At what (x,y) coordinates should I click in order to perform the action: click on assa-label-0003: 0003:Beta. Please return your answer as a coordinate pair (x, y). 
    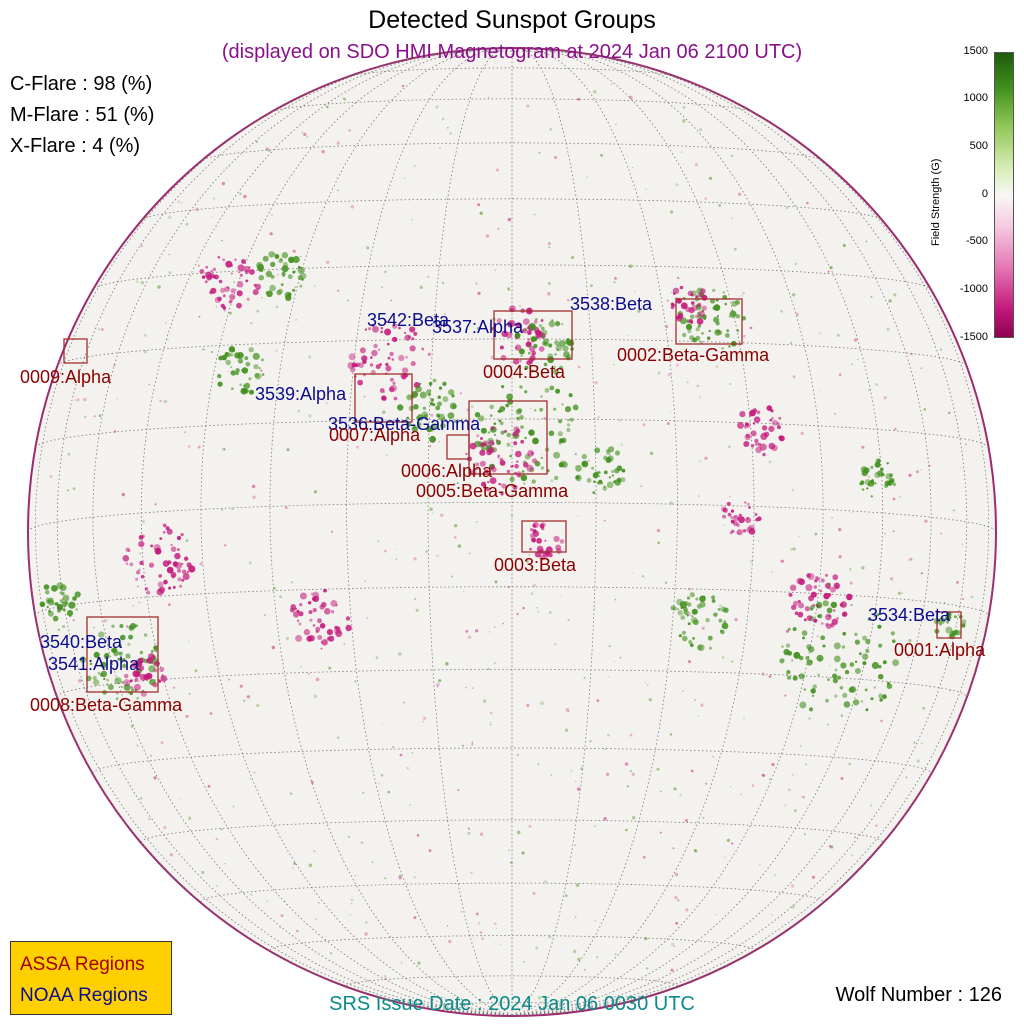
    Looking at the image, I should click on (535, 565).